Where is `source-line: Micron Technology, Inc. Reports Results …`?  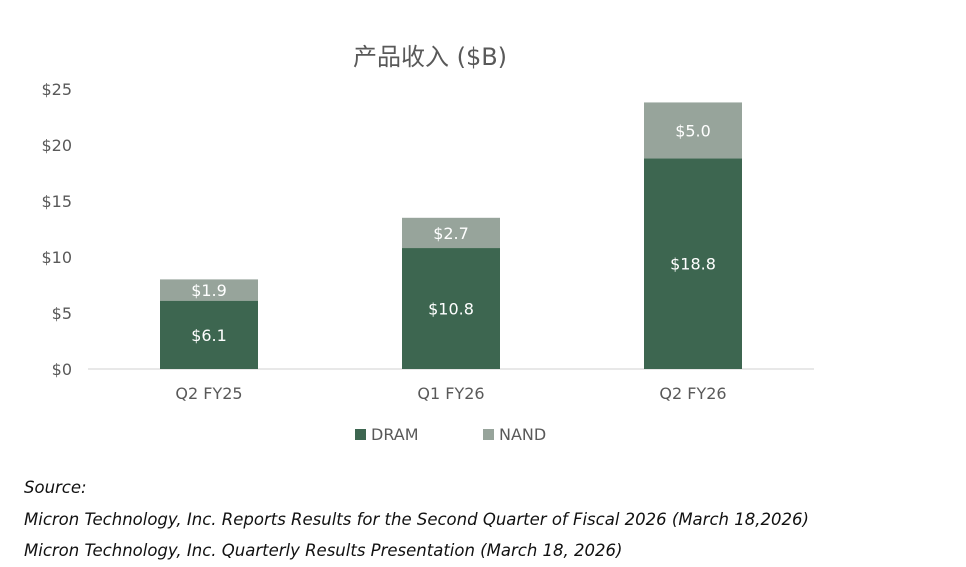
source-line: Micron Technology, Inc. Reports Results … is located at coordinates (416, 519).